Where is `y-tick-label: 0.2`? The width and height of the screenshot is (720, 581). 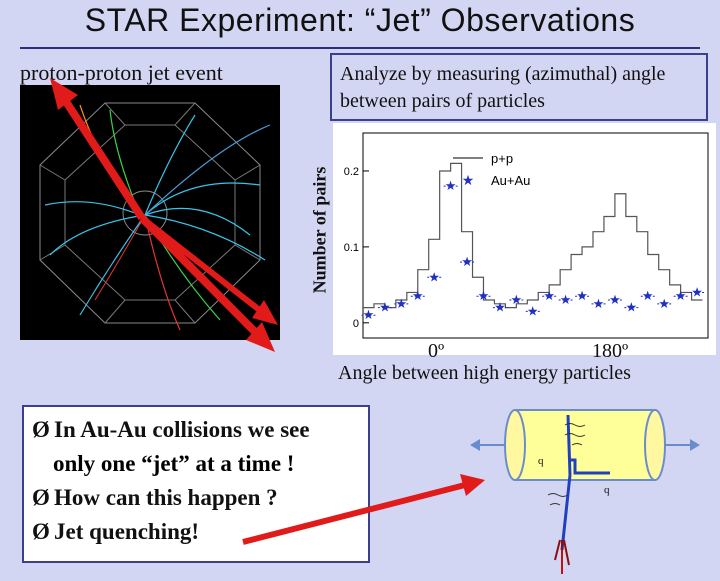 y-tick-label: 0.2 is located at coordinates (351, 172).